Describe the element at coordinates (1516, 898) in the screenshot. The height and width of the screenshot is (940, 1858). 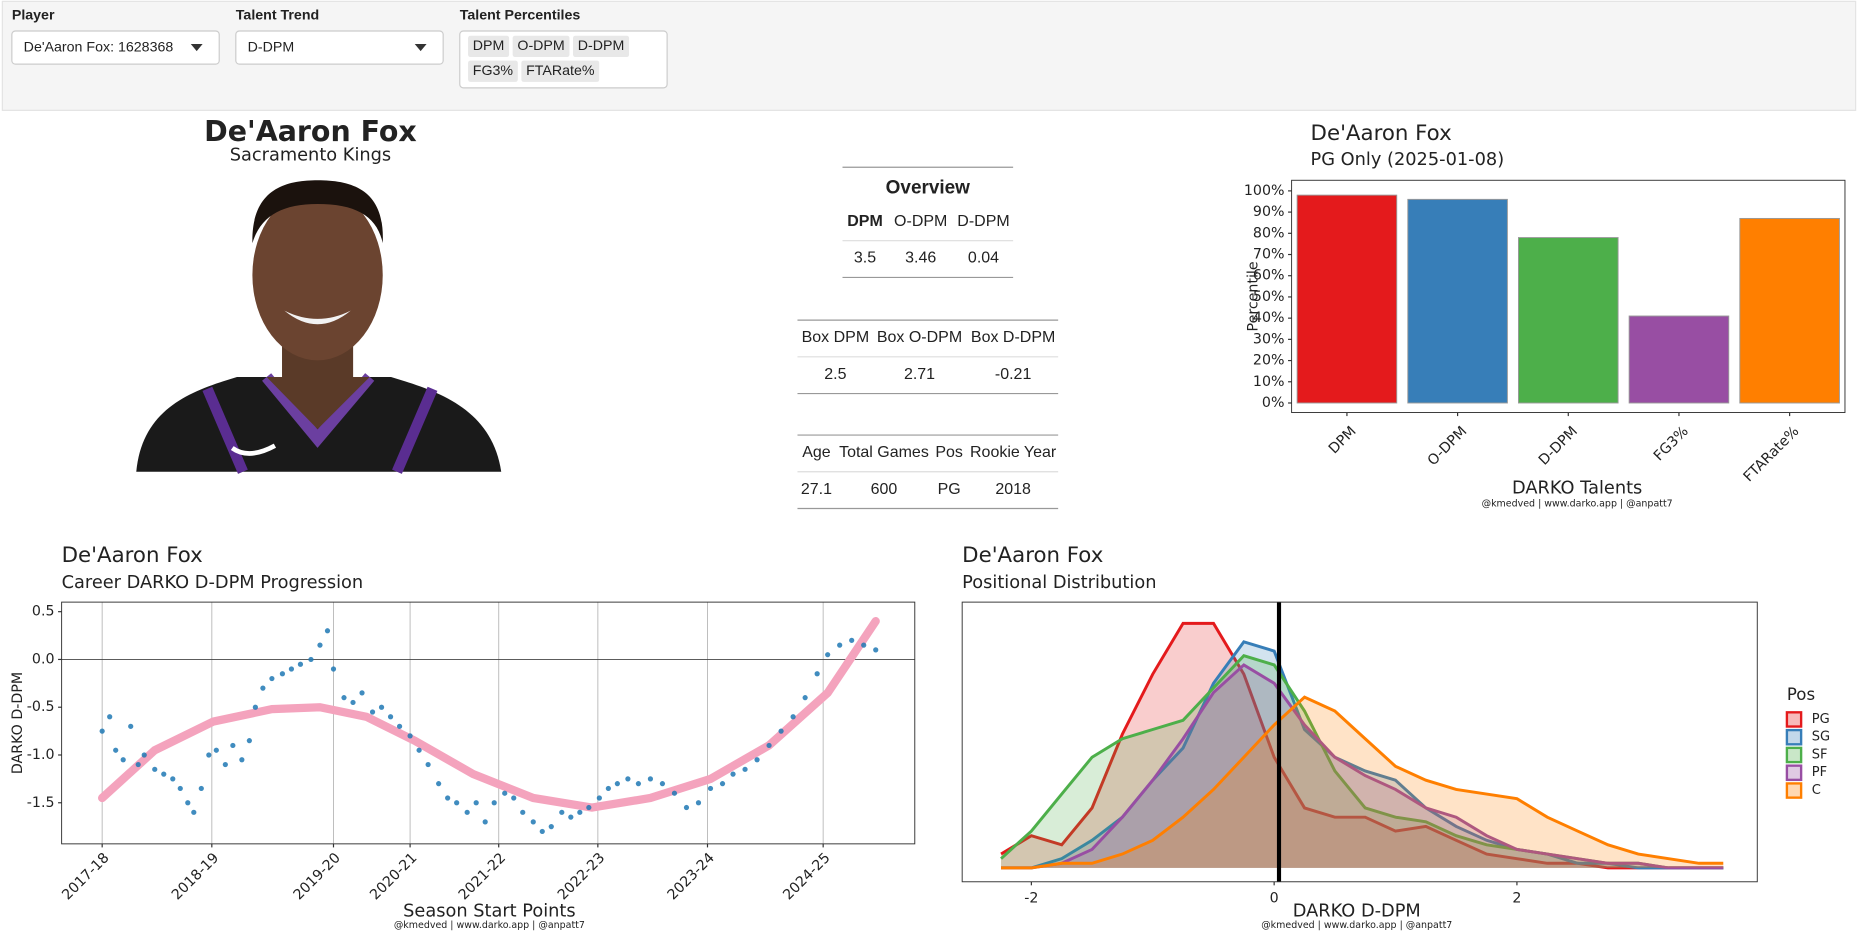
I see `x-tick-label: 2` at that location.